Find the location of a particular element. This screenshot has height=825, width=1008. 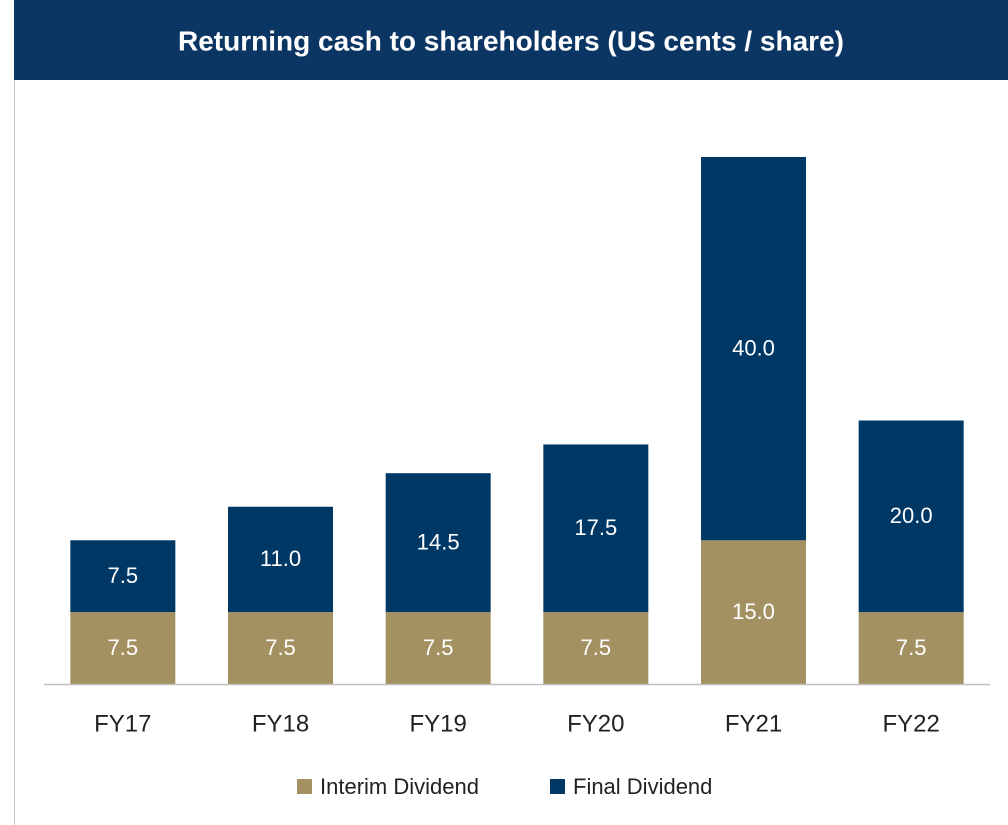

data-label: 20.0 is located at coordinates (911, 515).